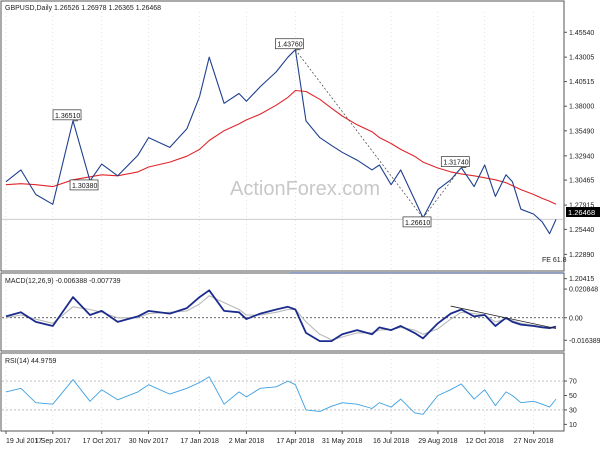 This screenshot has width=600, height=455. What do you see at coordinates (503, 317) in the screenshot?
I see `macd-trend-line` at bounding box center [503, 317].